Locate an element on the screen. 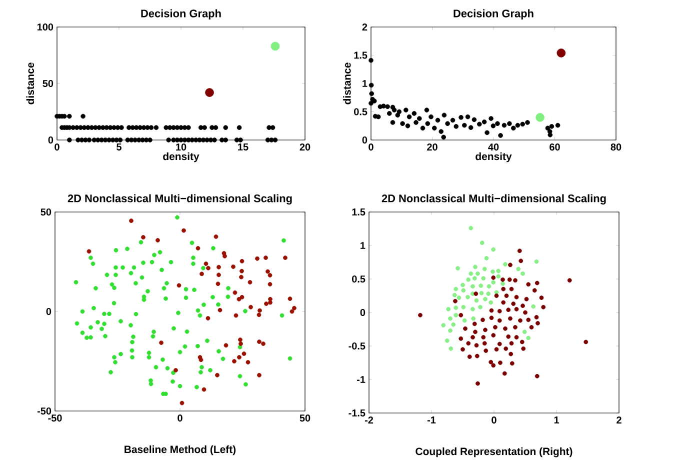  x-tick-label: -2 is located at coordinates (369, 420).